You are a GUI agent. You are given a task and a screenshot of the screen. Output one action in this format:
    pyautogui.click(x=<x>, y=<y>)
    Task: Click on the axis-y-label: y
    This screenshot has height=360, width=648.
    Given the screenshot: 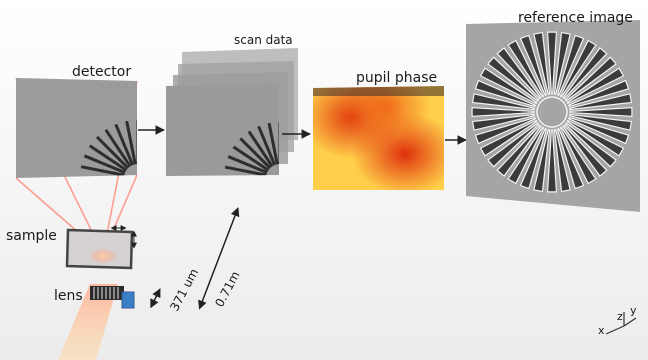 What is the action you would take?
    pyautogui.click(x=633, y=310)
    